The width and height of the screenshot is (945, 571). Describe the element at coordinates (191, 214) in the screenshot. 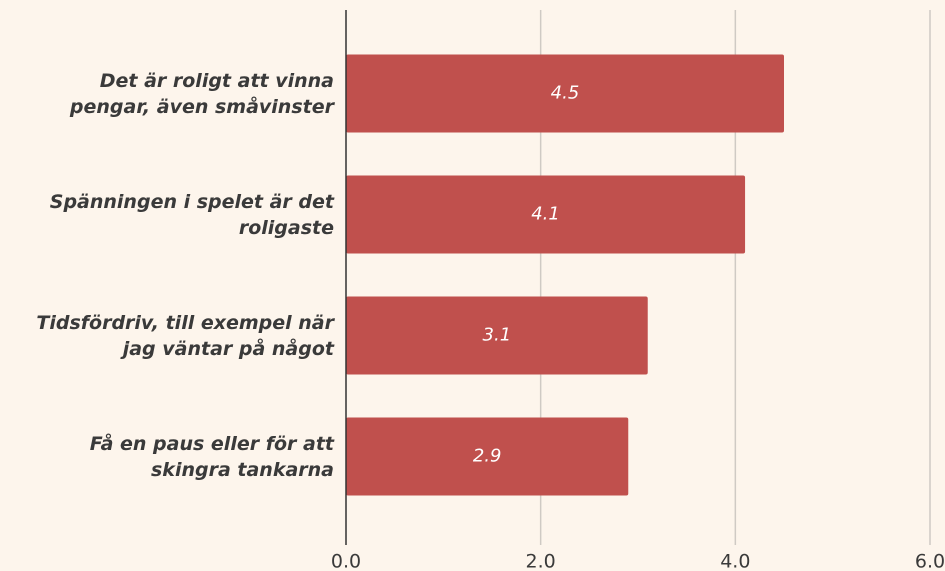

I see `y-tick-label: Spänningen i spelet är det roligaste` at that location.